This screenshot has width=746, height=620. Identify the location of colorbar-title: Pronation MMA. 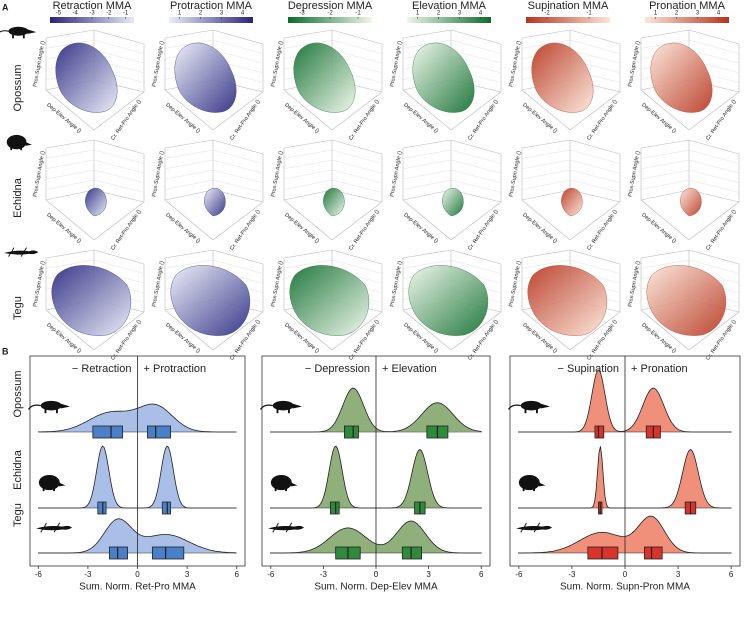
(687, 6).